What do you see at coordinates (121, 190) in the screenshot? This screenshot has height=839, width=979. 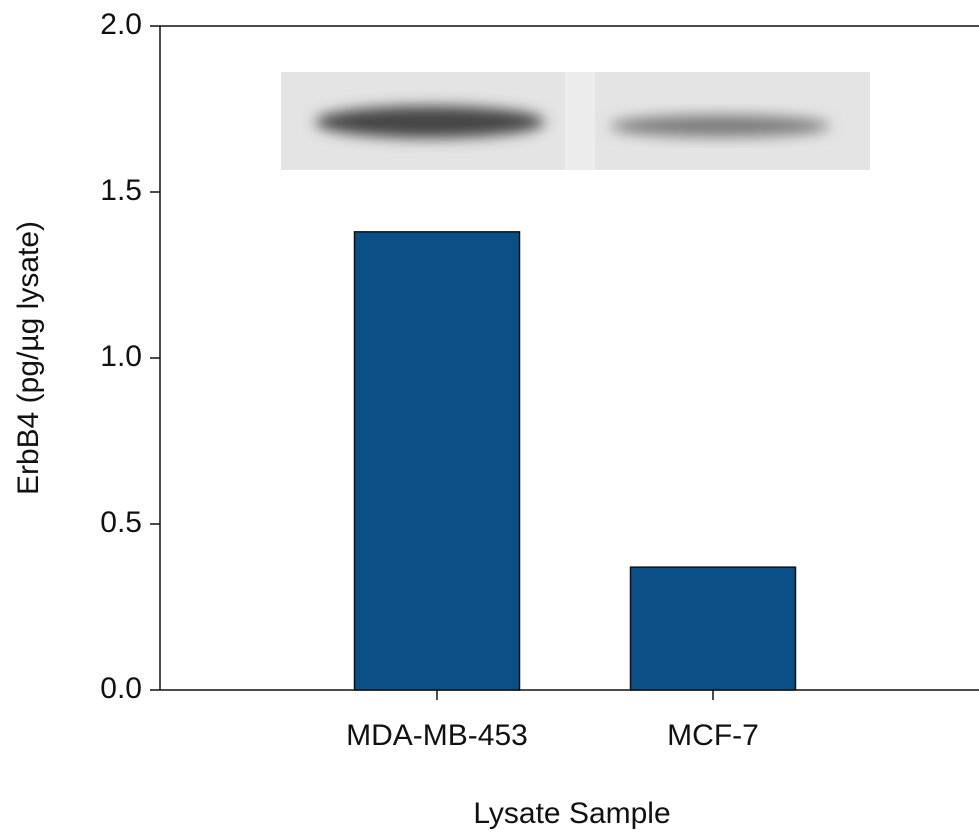 I see `y-tick-label: 1.5` at bounding box center [121, 190].